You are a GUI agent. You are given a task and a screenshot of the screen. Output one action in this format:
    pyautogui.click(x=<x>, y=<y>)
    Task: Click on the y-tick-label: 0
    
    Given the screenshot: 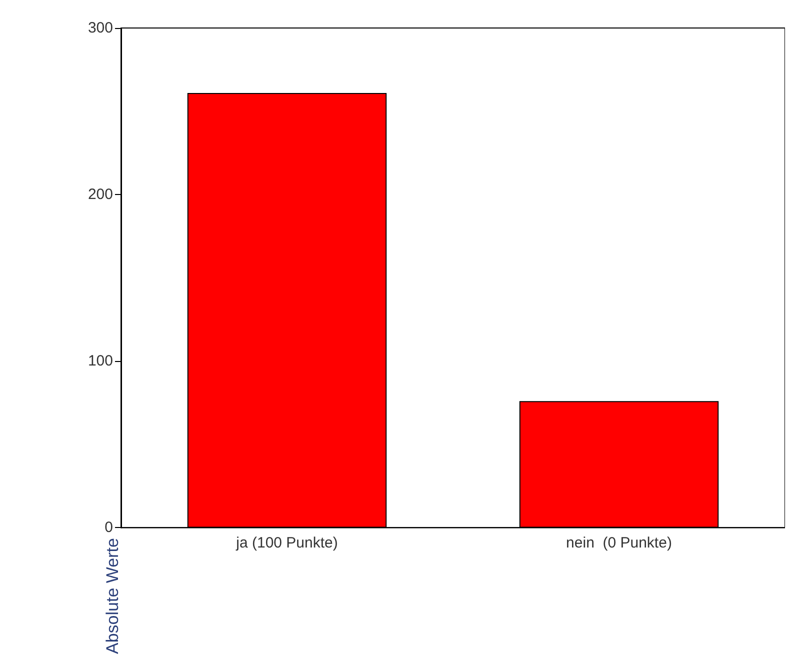 What is the action you would take?
    pyautogui.click(x=108, y=527)
    